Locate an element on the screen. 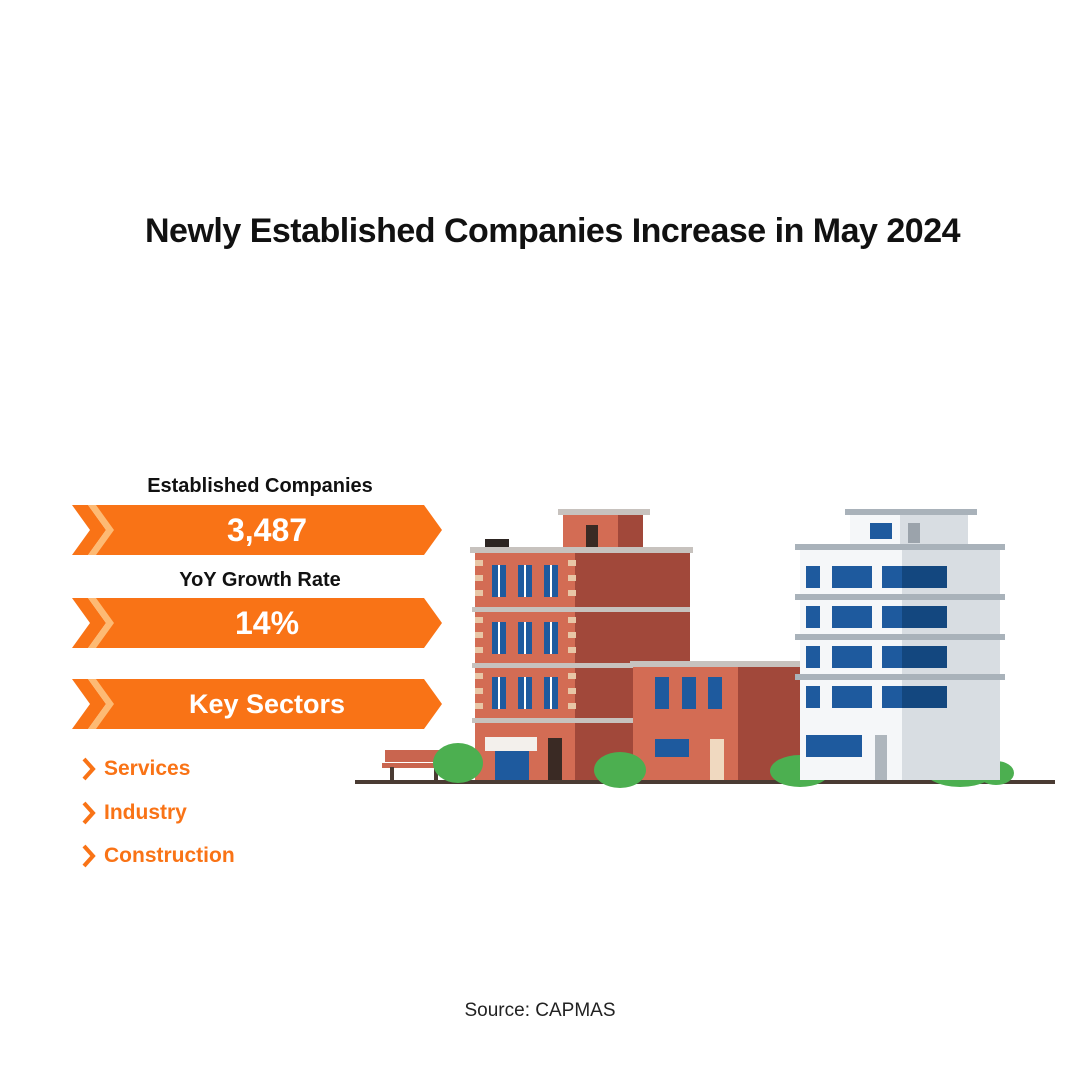 Image resolution: width=1080 pixels, height=1080 pixels. sector-label: Construction is located at coordinates (169, 855).